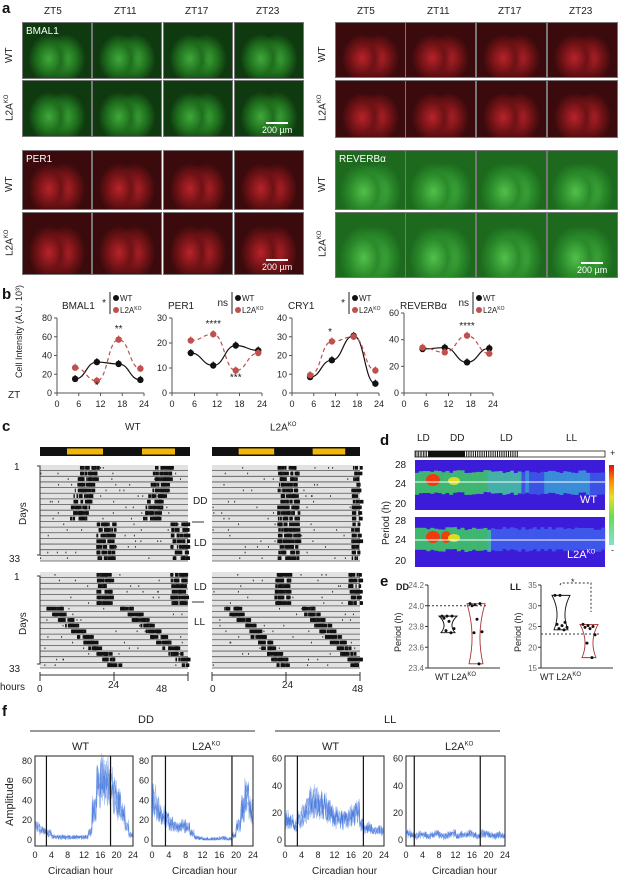 Image resolution: width=622 pixels, height=881 pixels. Describe the element at coordinates (401, 561) in the screenshot. I see `d-ko-tick-20: 20` at that location.